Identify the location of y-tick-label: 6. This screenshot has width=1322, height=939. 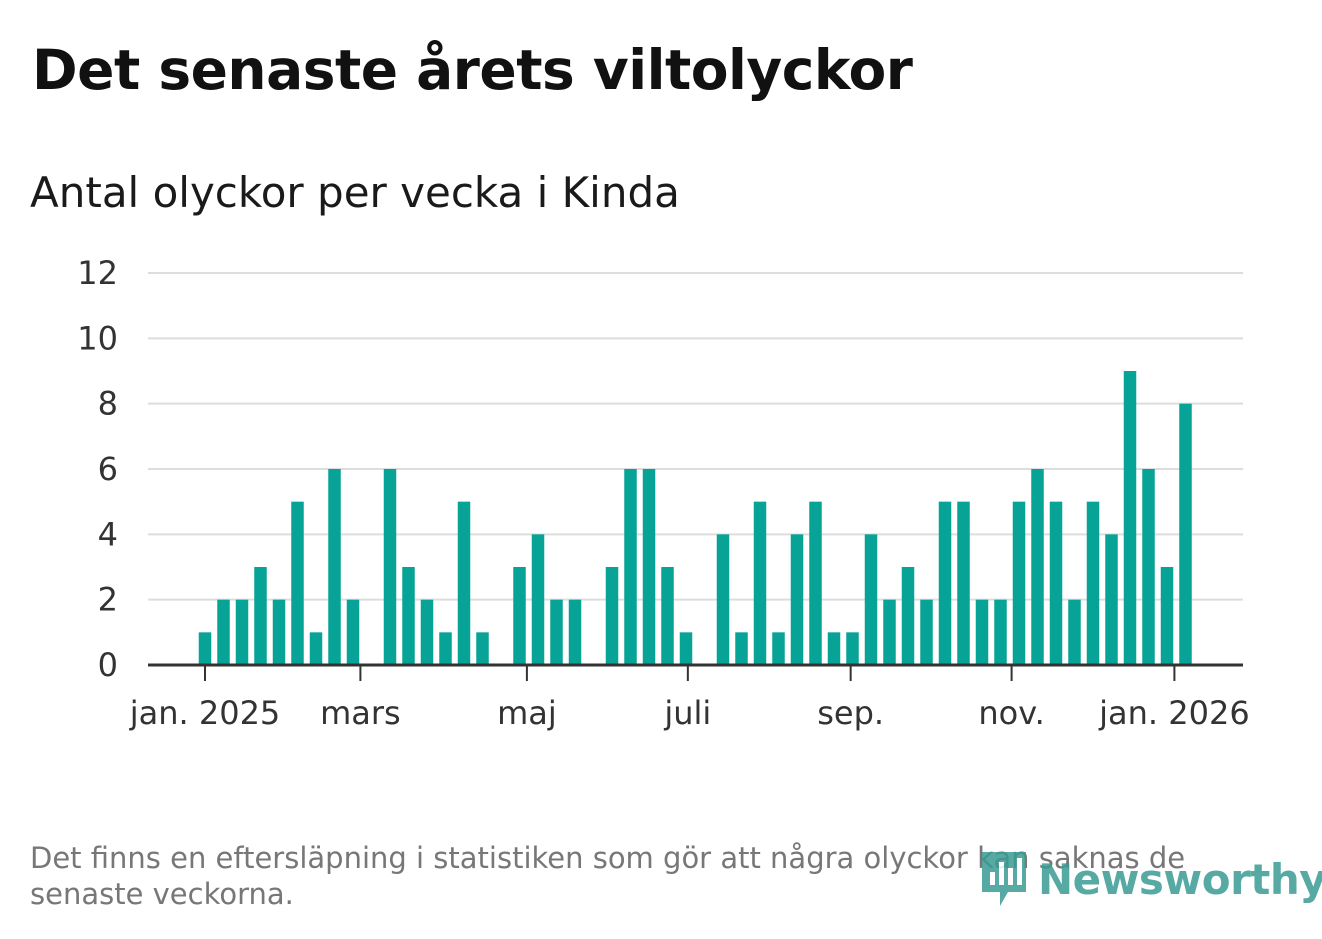
(108, 469).